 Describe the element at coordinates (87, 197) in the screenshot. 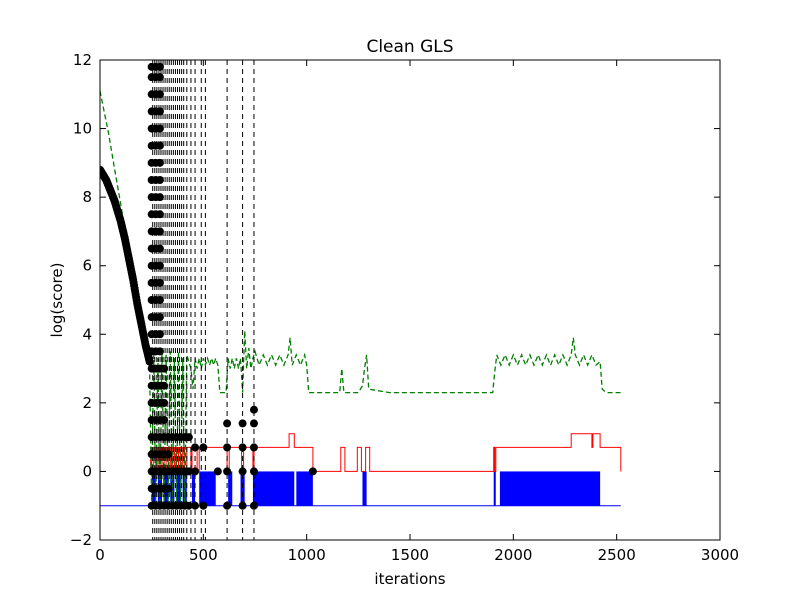

I see `y-tick-label-5: 8` at that location.